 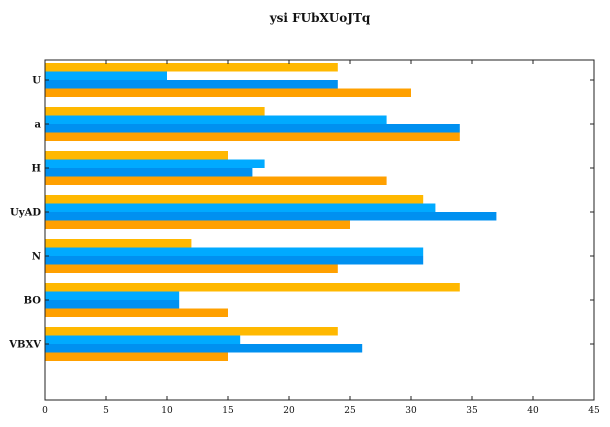 What do you see at coordinates (472, 411) in the screenshot?
I see `x-tick-label-35: 35` at bounding box center [472, 411].